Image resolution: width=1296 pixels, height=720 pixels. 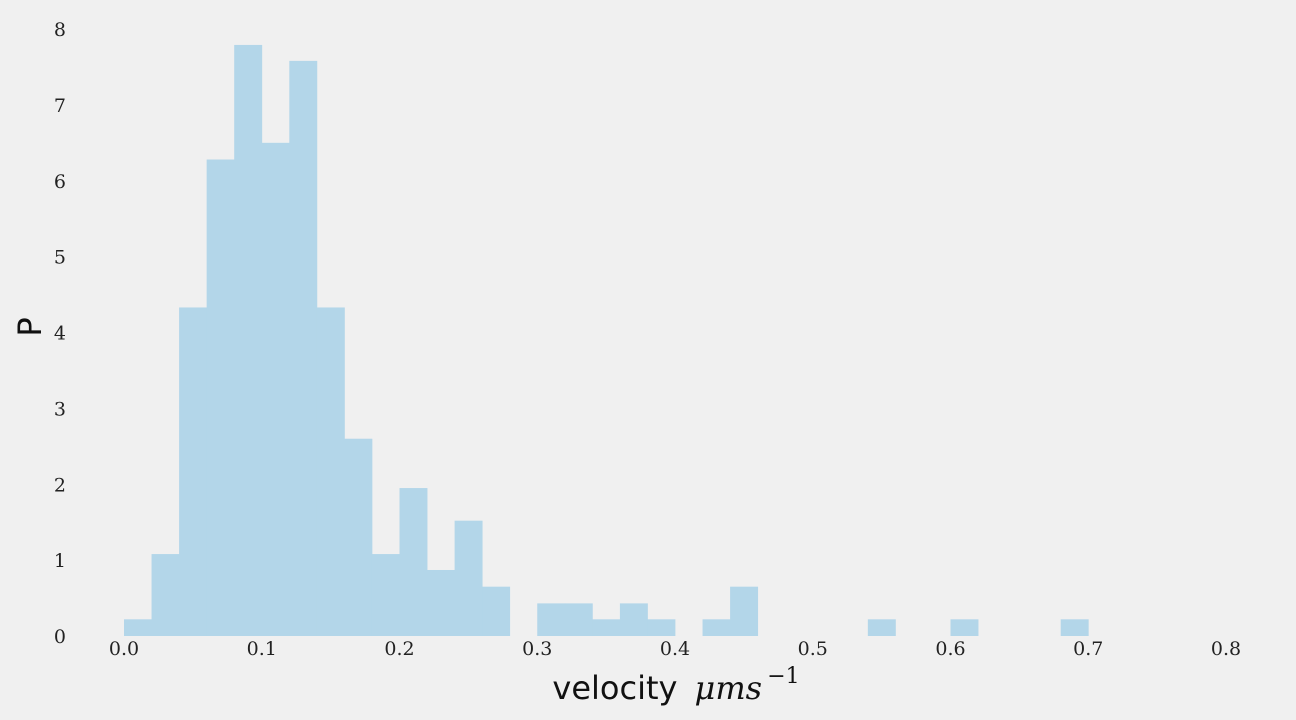 What do you see at coordinates (729, 688) in the screenshot?
I see `x-axis-label-unit: μms` at bounding box center [729, 688].